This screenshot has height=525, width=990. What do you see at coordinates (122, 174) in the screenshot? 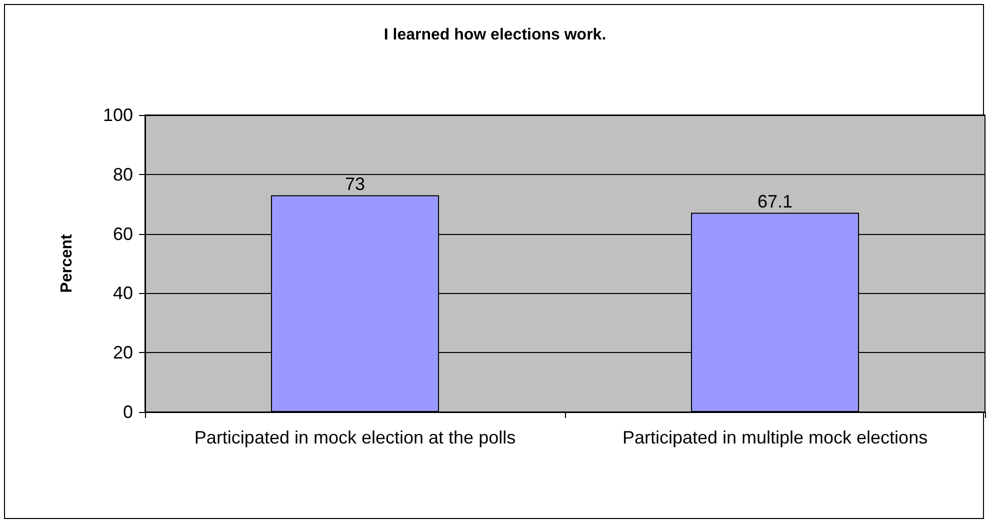
I see `y-tick-label: 80` at bounding box center [122, 174].